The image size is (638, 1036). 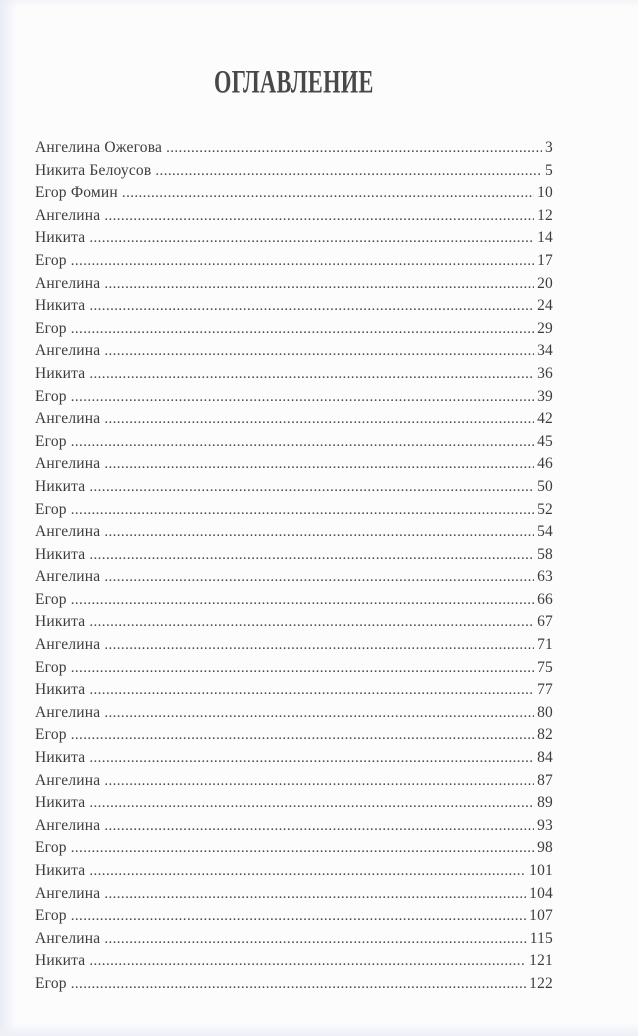 What do you see at coordinates (545, 306) in the screenshot?
I see `toc-entry-page: 24` at bounding box center [545, 306].